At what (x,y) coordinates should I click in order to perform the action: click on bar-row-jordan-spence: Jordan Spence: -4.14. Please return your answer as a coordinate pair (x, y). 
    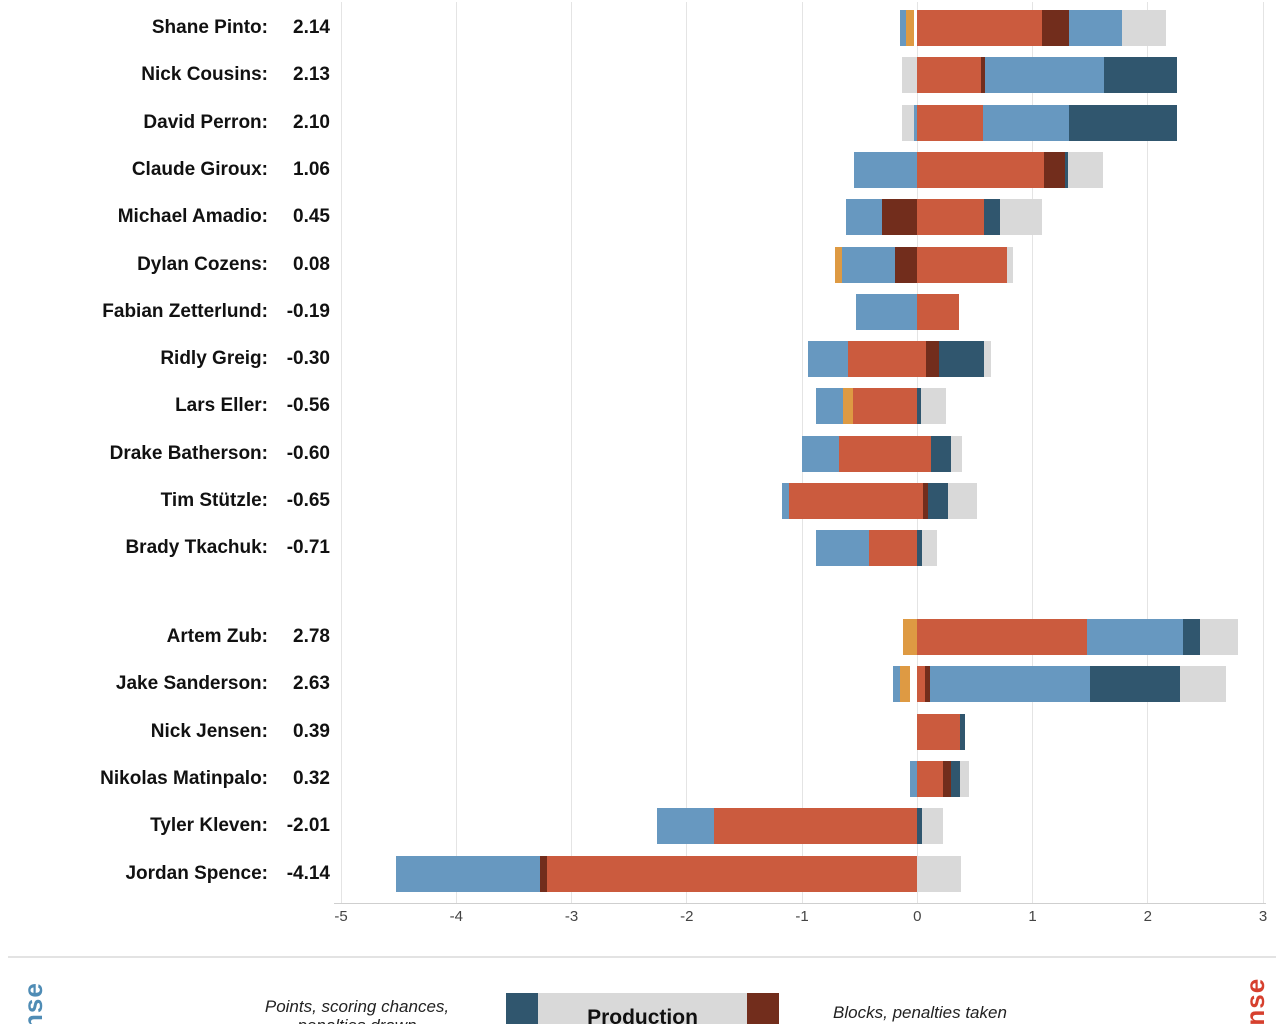
    Looking at the image, I should click on (642, 873).